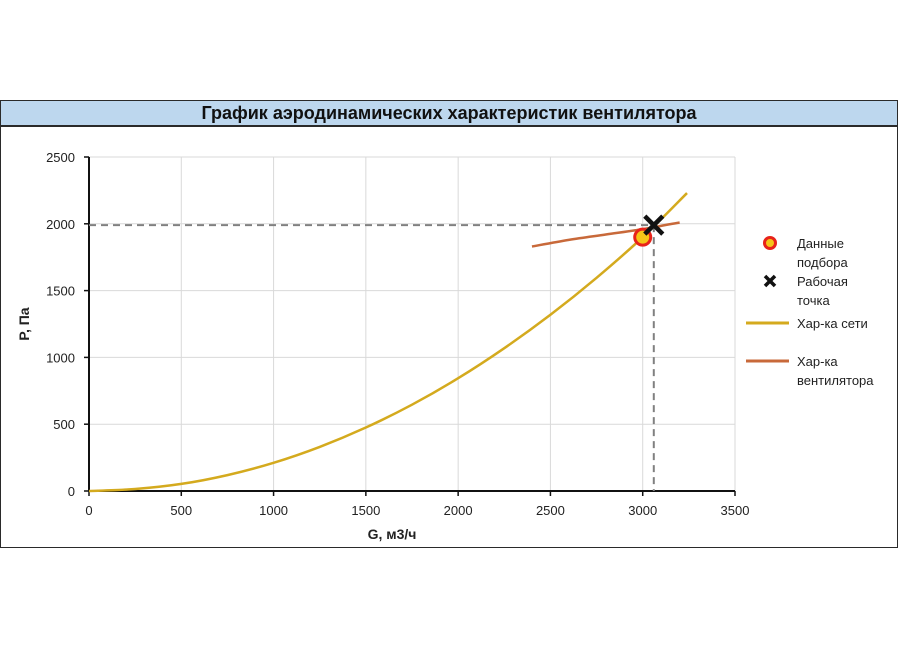 Image resolution: width=900 pixels, height=650 pixels. I want to click on legend-label: Данные, so click(820, 243).